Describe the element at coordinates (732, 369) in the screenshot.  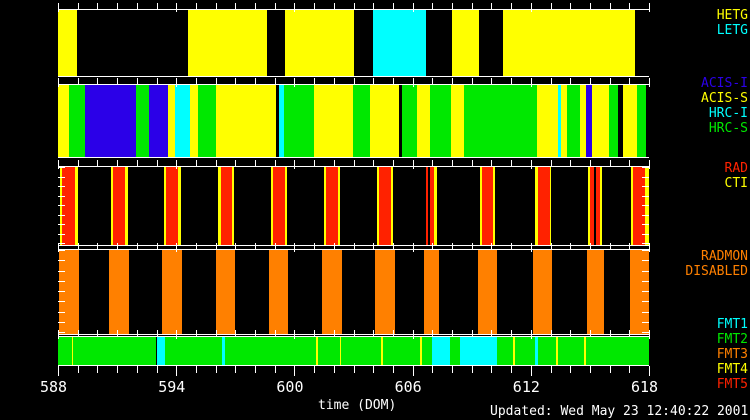
I see `legend-item-fmt4: FMT4` at that location.